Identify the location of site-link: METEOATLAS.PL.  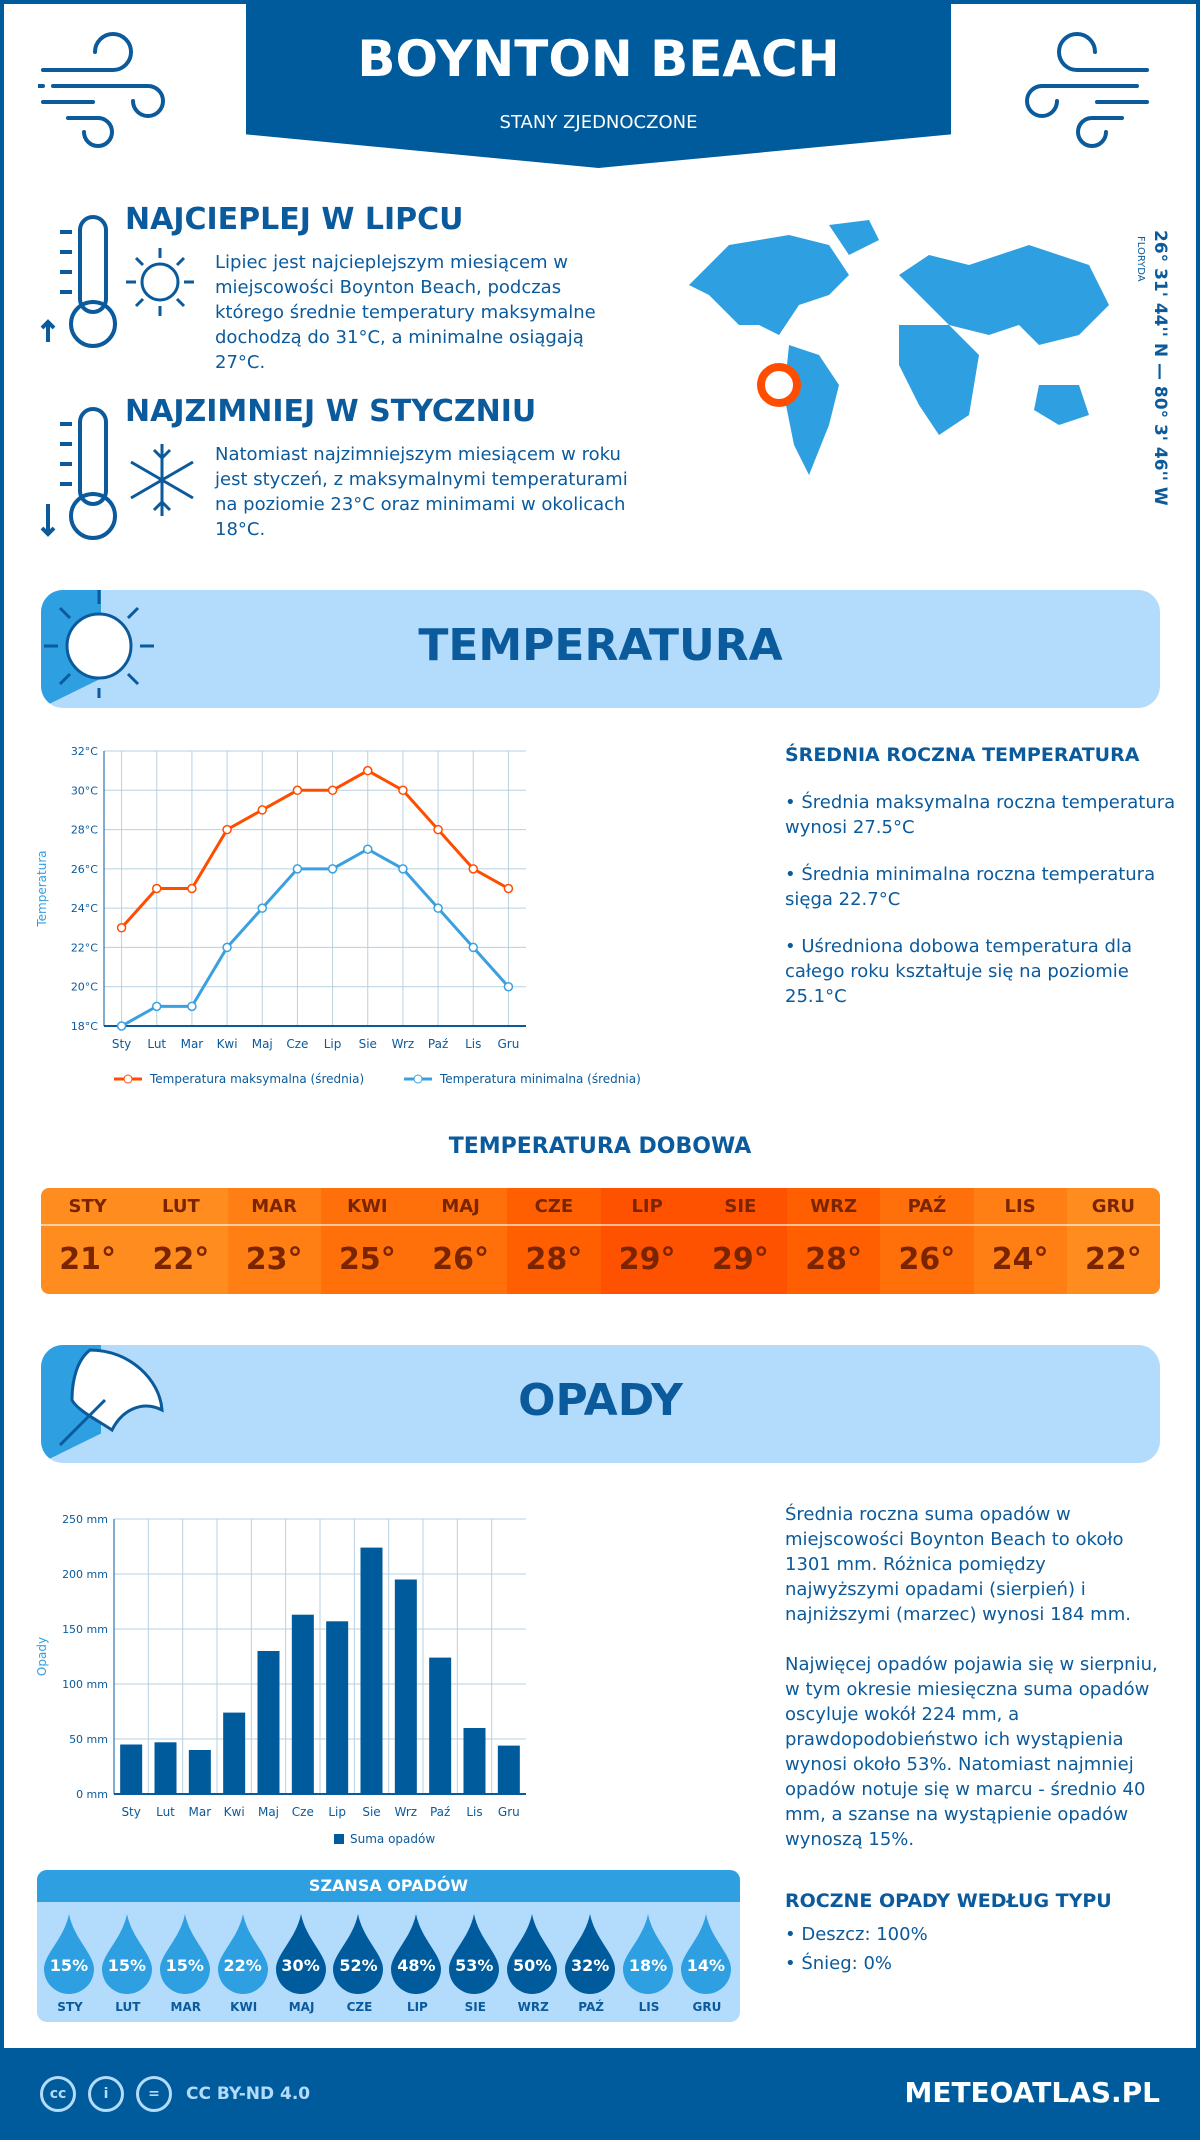
(1032, 2092).